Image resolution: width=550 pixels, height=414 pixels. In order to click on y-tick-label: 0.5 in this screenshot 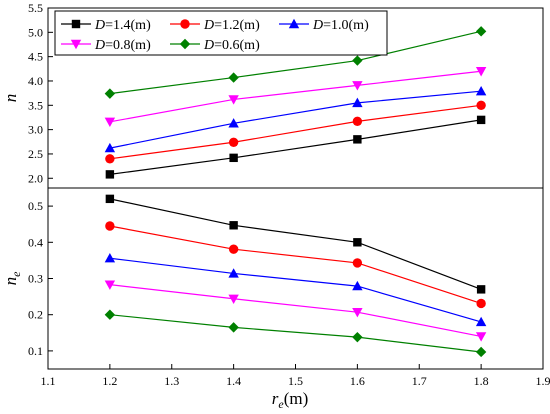, I will do `click(35, 206)`.